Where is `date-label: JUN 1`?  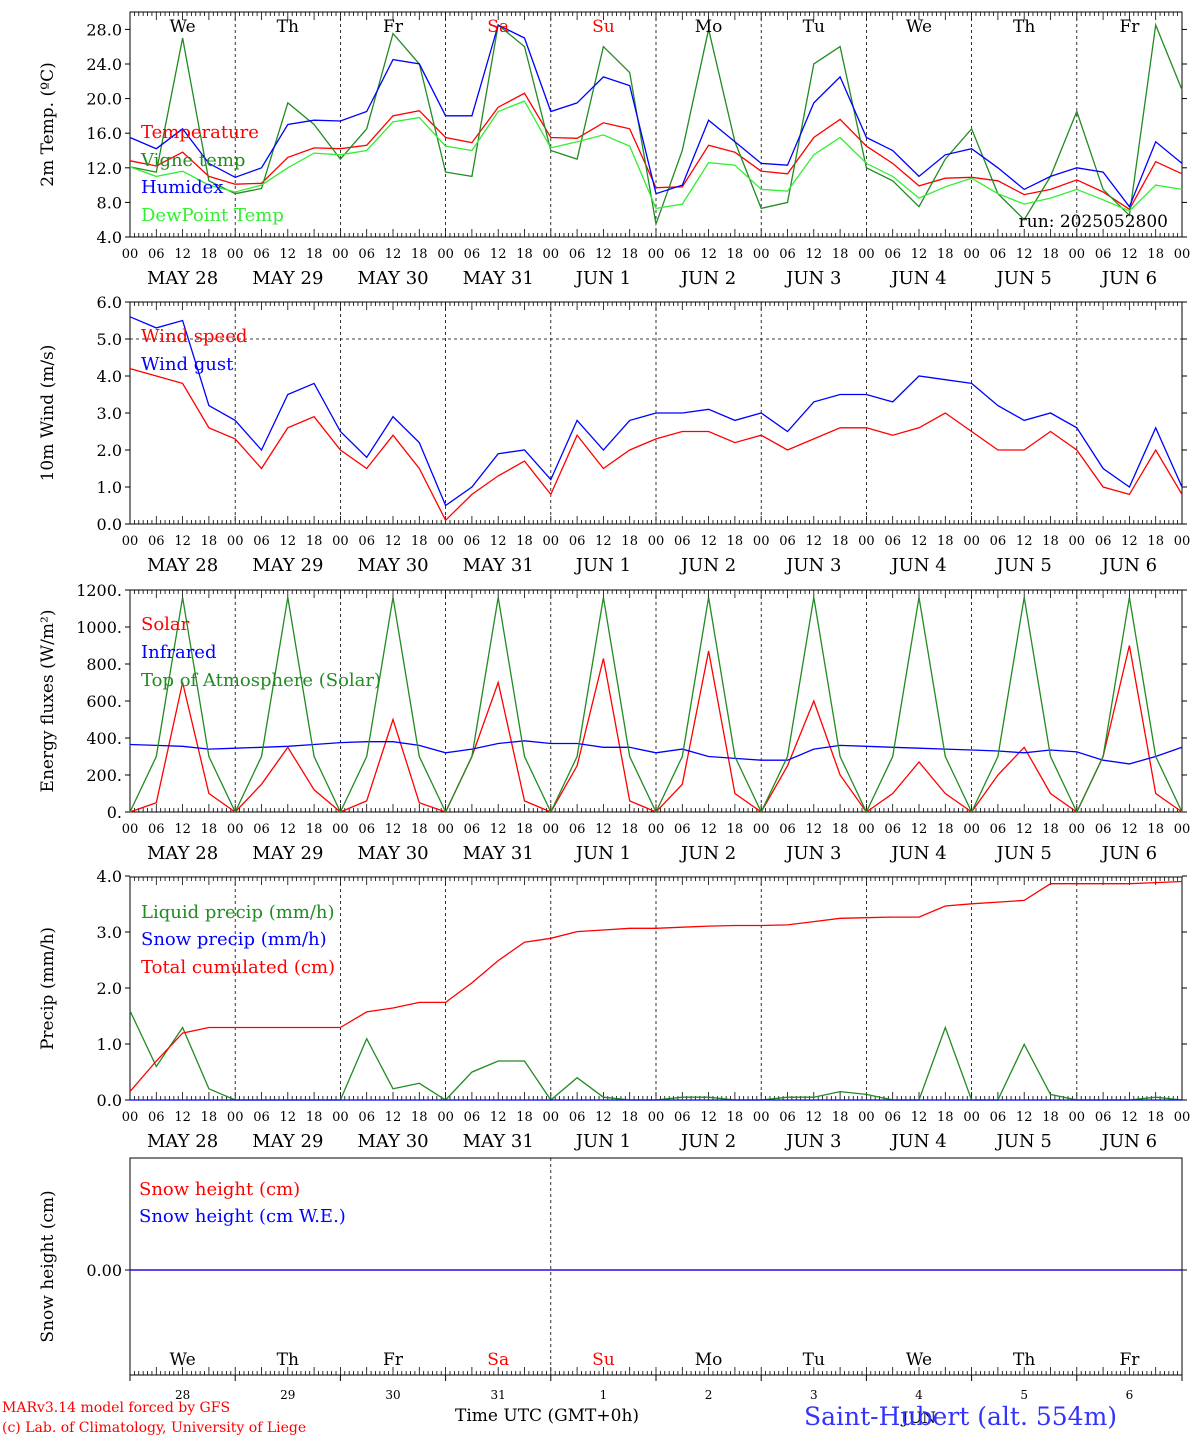 date-label: JUN 1 is located at coordinates (602, 1141).